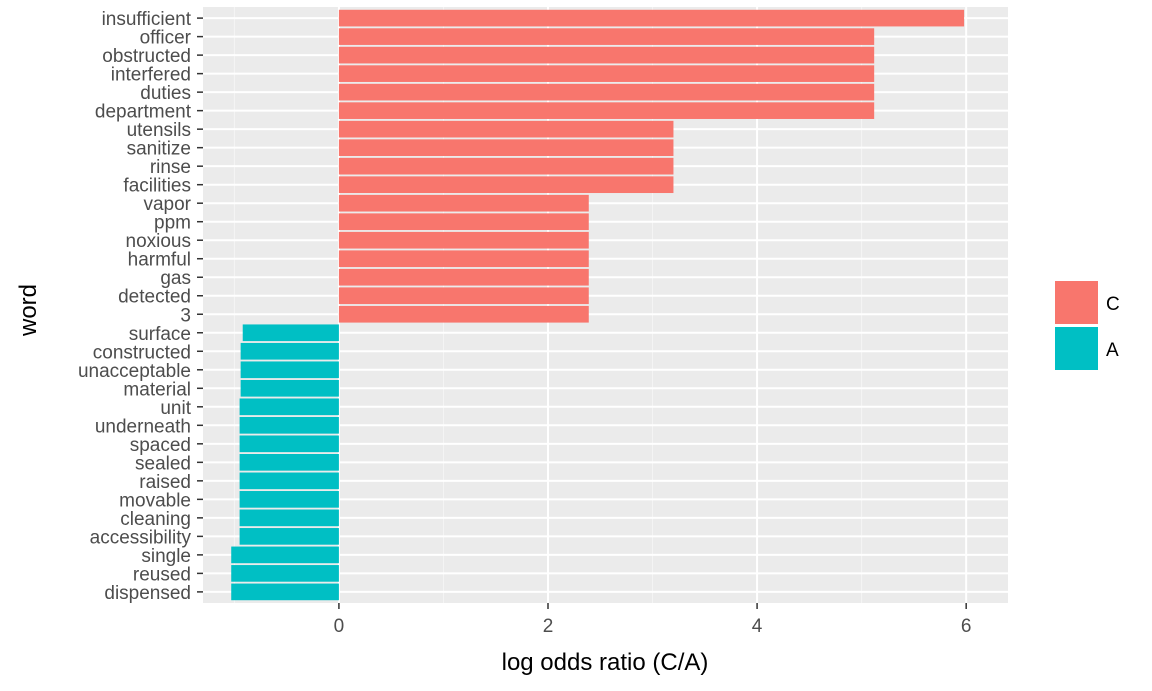 This screenshot has height=691, width=1152. I want to click on legend-label-A: A, so click(1112, 350).